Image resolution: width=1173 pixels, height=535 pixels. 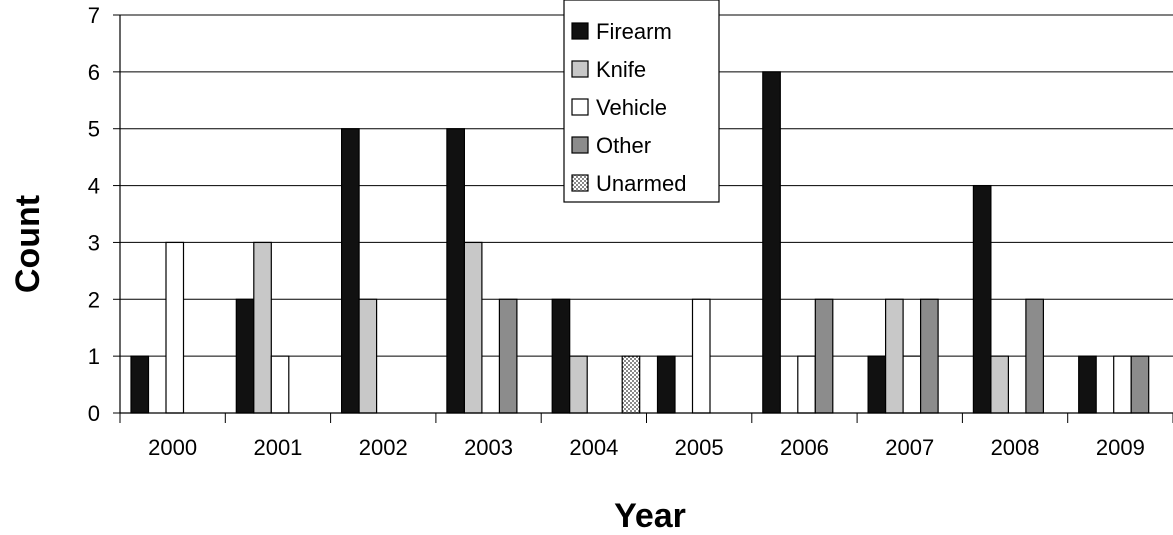 What do you see at coordinates (641, 183) in the screenshot?
I see `legend-label-unarmed: Unarmed` at bounding box center [641, 183].